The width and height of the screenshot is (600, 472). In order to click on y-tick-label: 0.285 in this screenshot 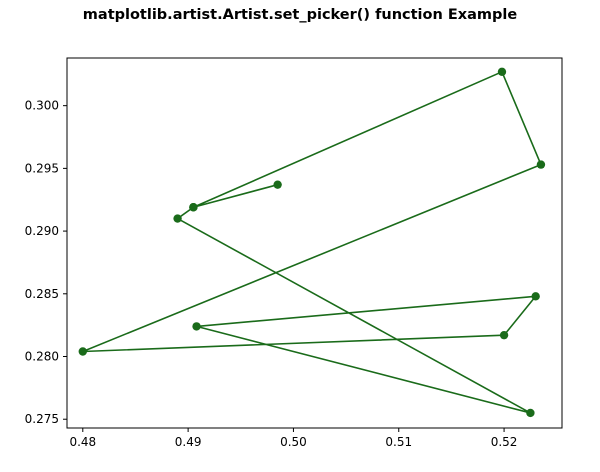, I will do `click(42, 294)`.